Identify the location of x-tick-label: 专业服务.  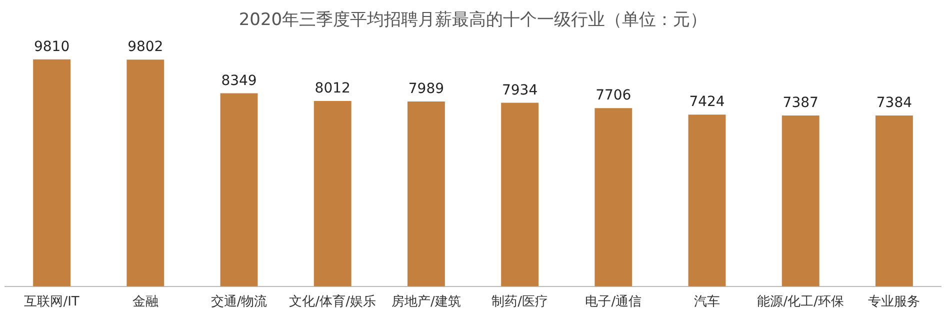
(894, 302).